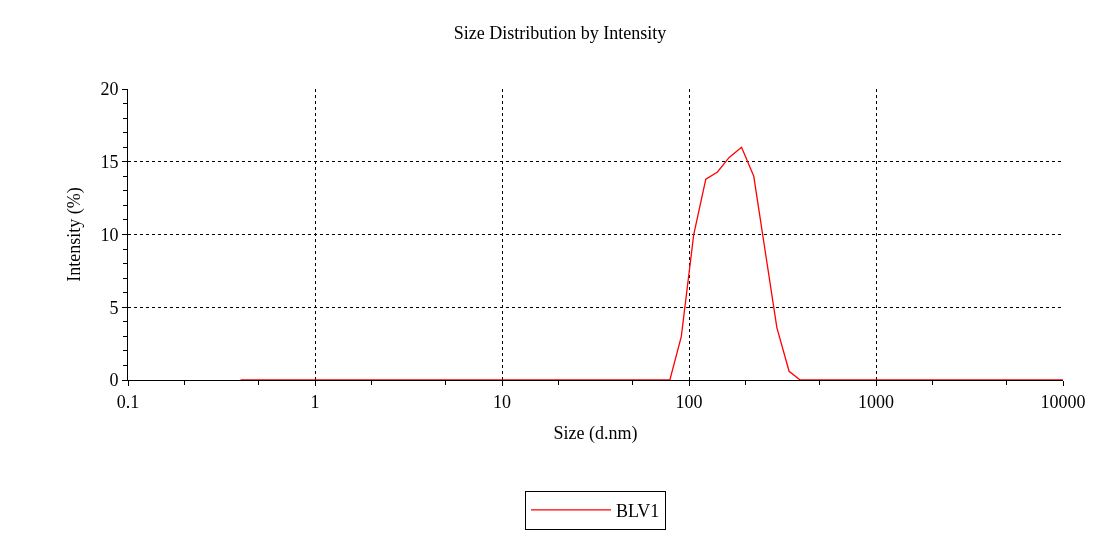 This screenshot has width=1120, height=542. What do you see at coordinates (689, 401) in the screenshot?
I see `x-tick-label: 100` at bounding box center [689, 401].